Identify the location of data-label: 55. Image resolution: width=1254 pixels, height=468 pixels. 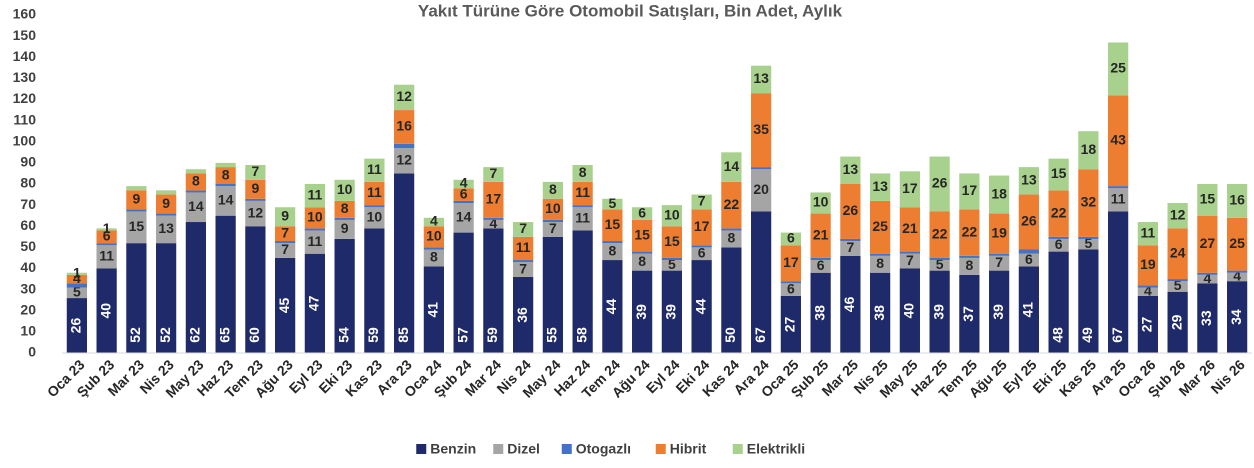
(552, 335).